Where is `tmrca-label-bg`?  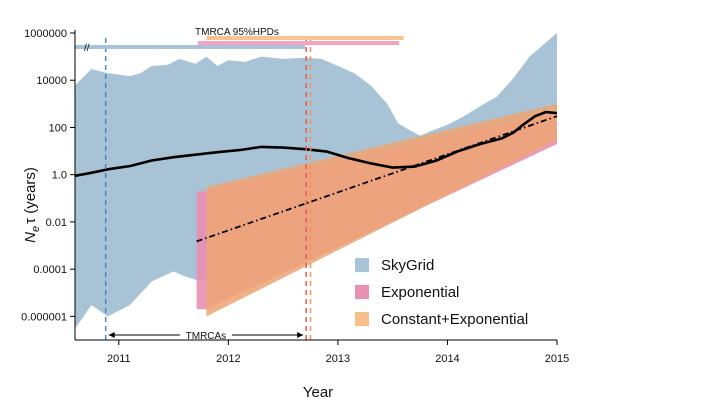
tmrca-label-bg is located at coordinates (205, 335).